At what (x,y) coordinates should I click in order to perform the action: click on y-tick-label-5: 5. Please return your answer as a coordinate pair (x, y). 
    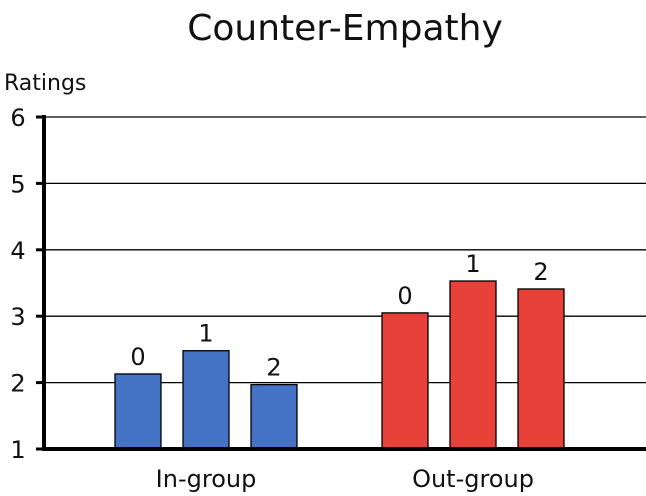
    Looking at the image, I should click on (17, 184).